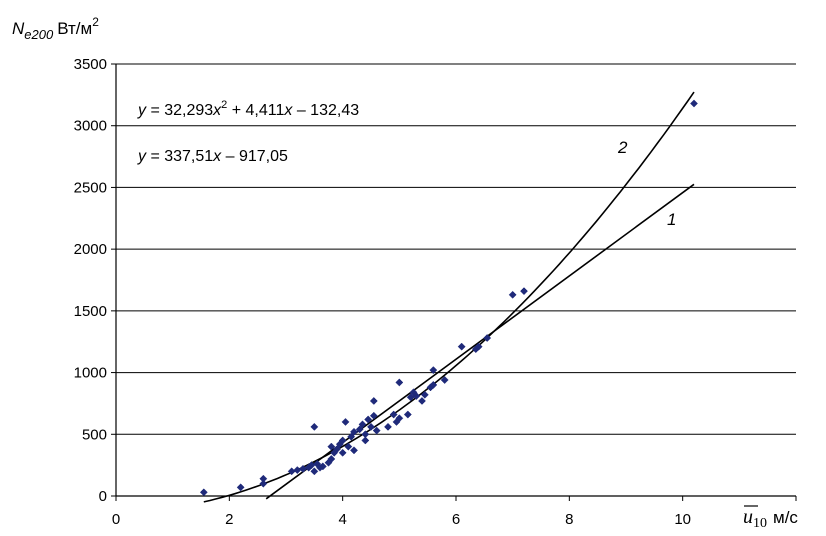 The height and width of the screenshot is (536, 826). I want to click on curve-label-1: 1, so click(671, 219).